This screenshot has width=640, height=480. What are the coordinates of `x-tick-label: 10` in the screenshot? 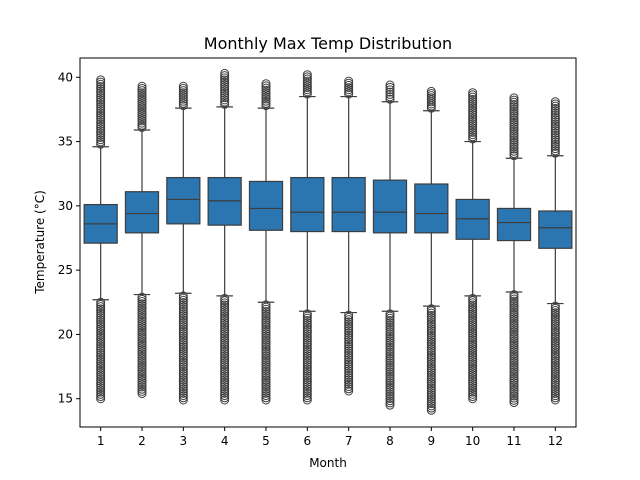 It's located at (472, 441).